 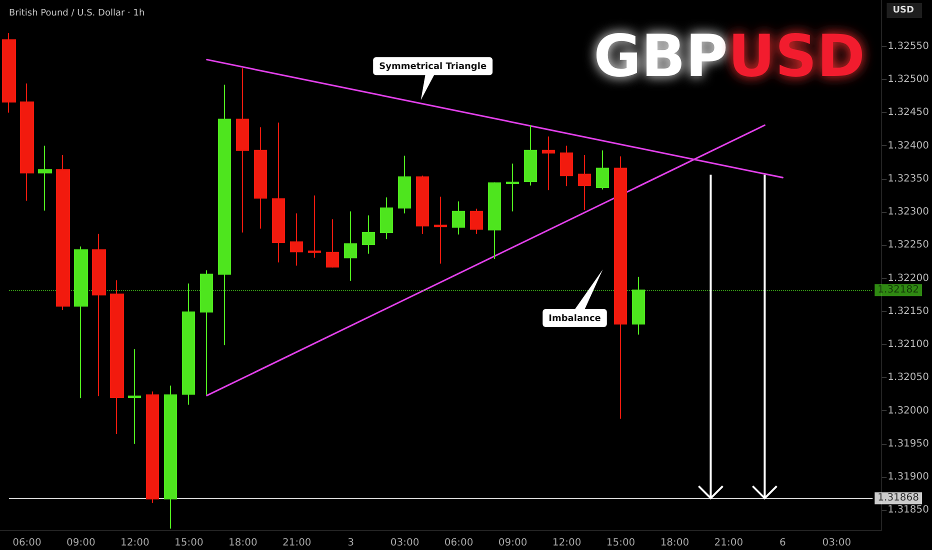 I want to click on y-tick-label: 1.32550, so click(x=909, y=46).